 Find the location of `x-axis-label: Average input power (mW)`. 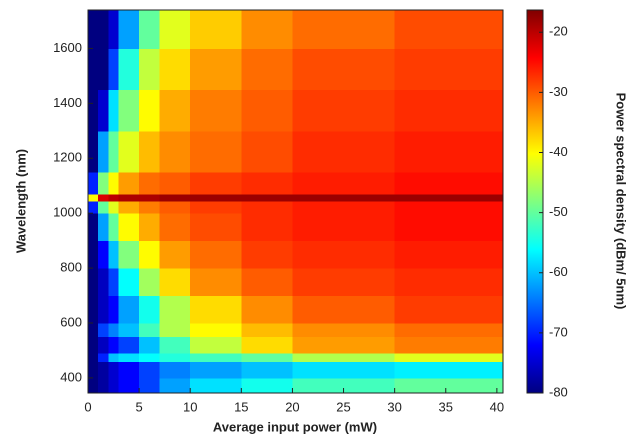

x-axis-label: Average input power (mW) is located at coordinates (295, 426).